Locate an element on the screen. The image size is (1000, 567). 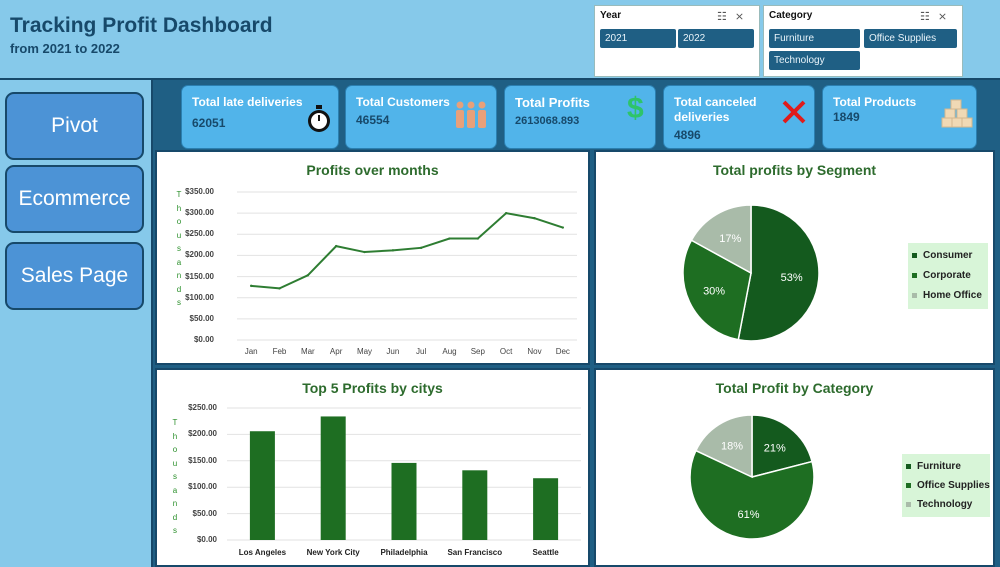
legend-category: Furniture Office Supplies Technology is located at coordinates (946, 485).